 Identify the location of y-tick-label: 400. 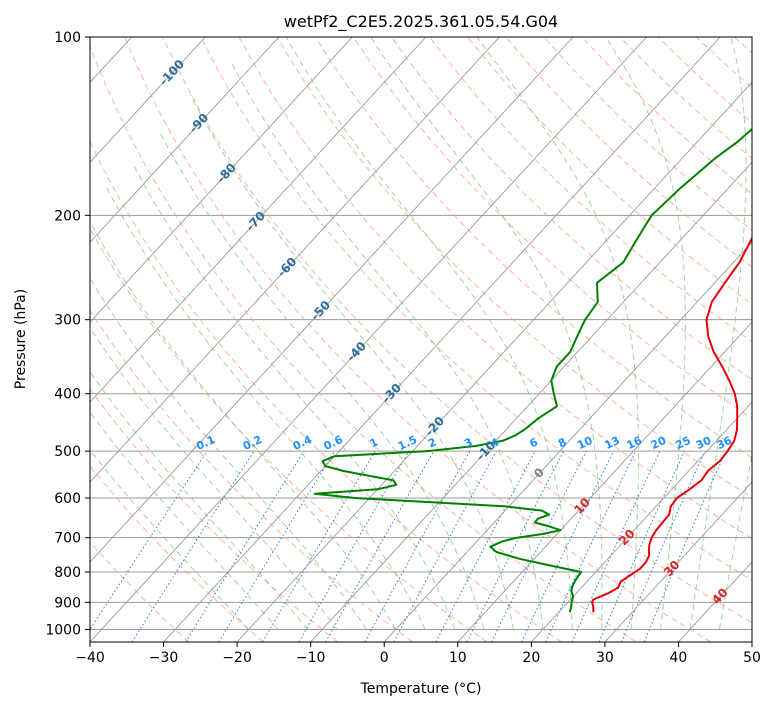
(67, 395).